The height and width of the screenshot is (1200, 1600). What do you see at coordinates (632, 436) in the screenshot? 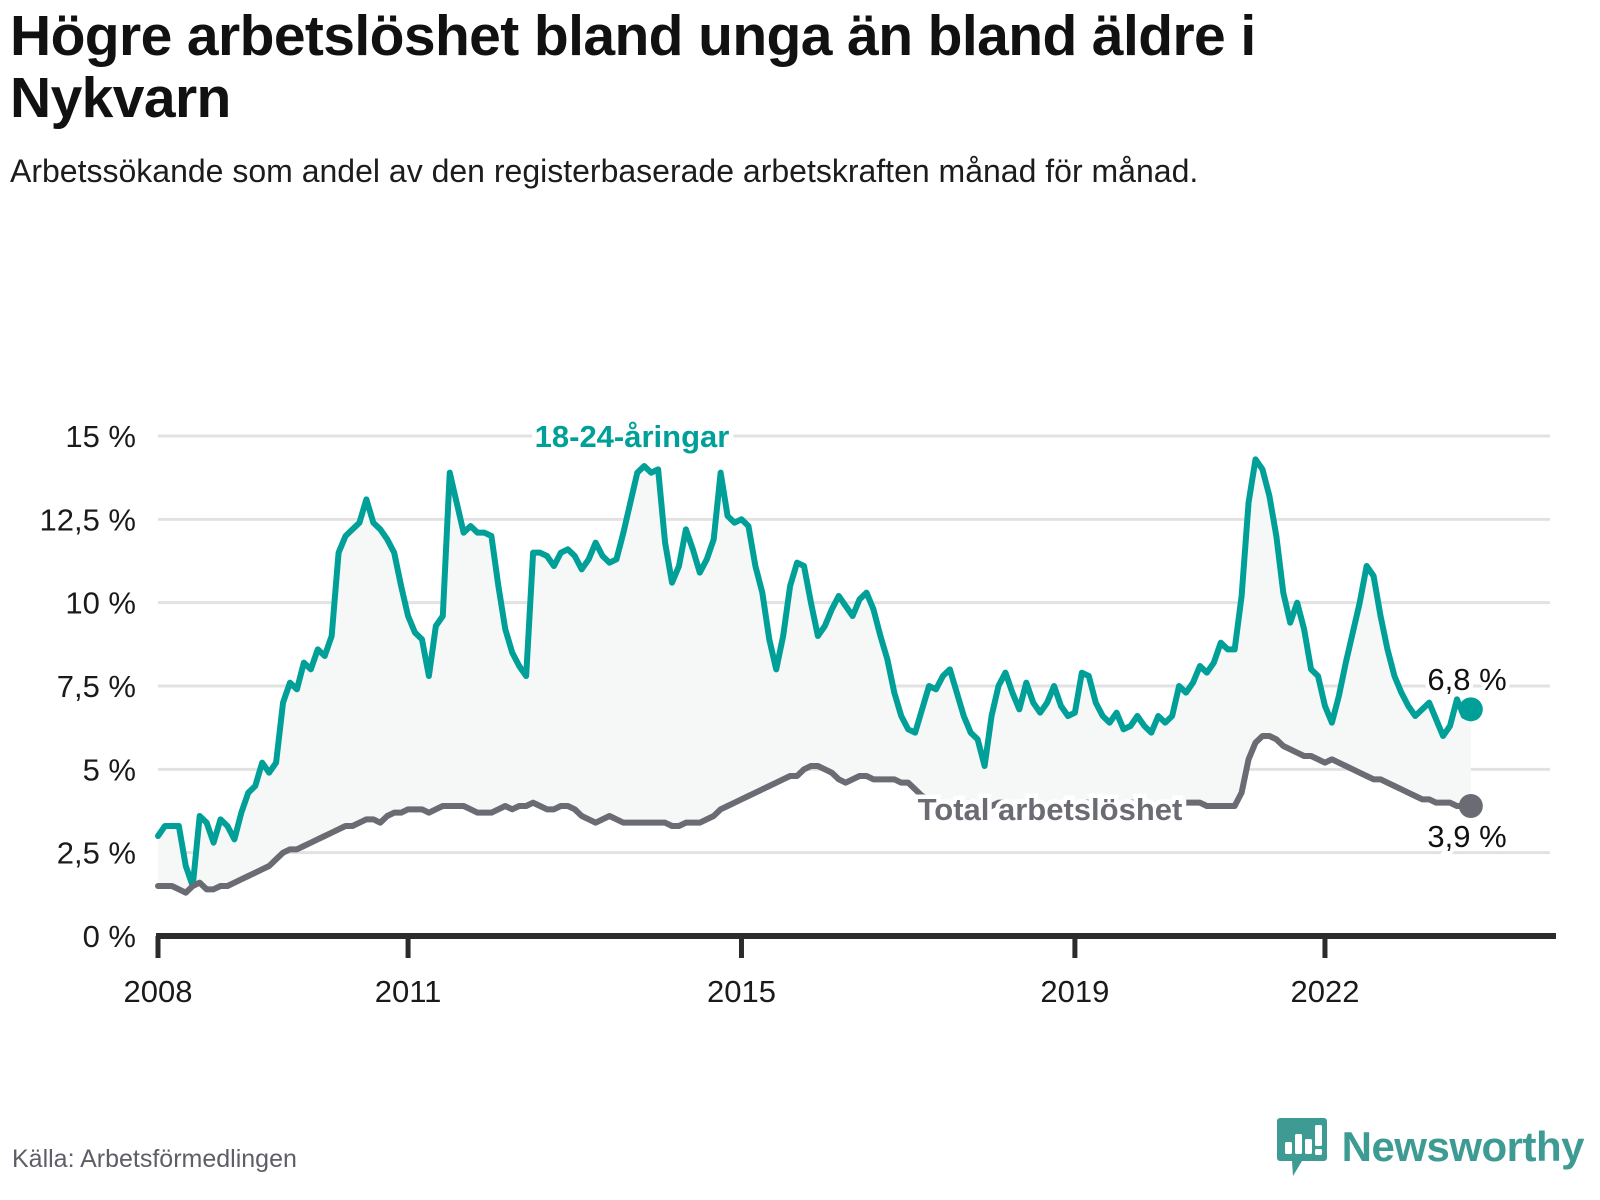
I see `series-label-youth: 18-24-åringar` at bounding box center [632, 436].